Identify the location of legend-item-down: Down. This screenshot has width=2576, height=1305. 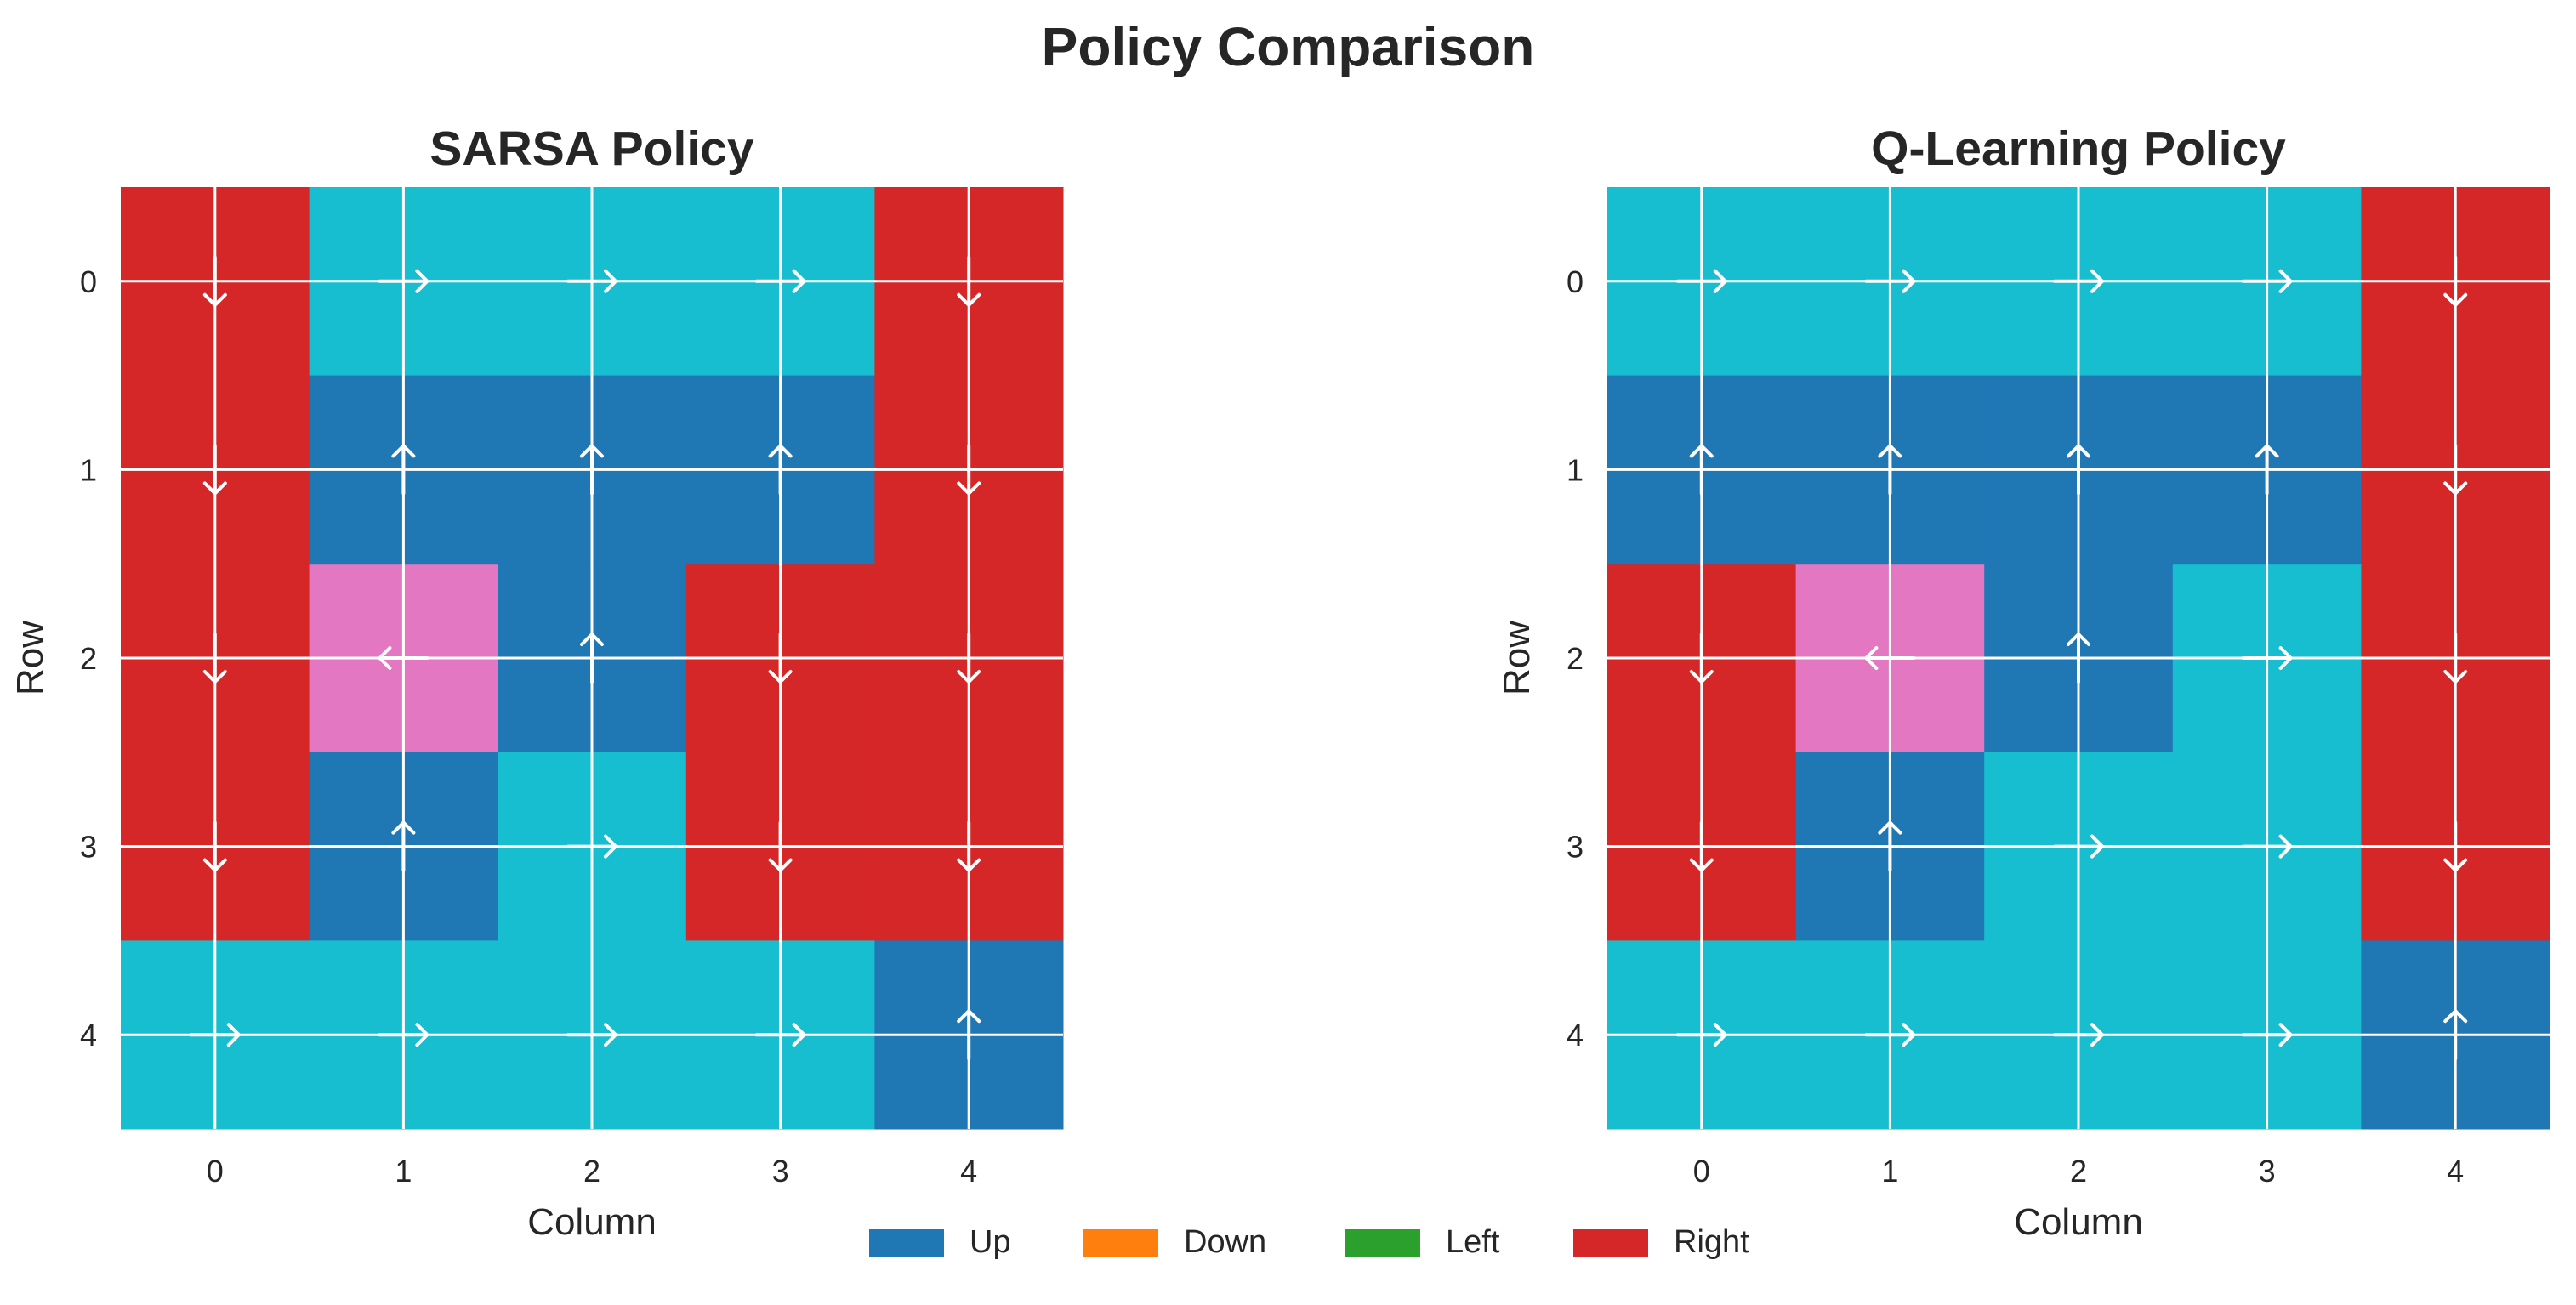
(1174, 1242).